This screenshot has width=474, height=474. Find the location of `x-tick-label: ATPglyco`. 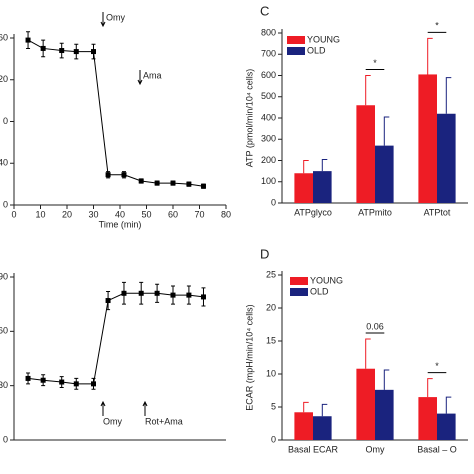

x-tick-label: ATPglyco is located at coordinates (313, 212).